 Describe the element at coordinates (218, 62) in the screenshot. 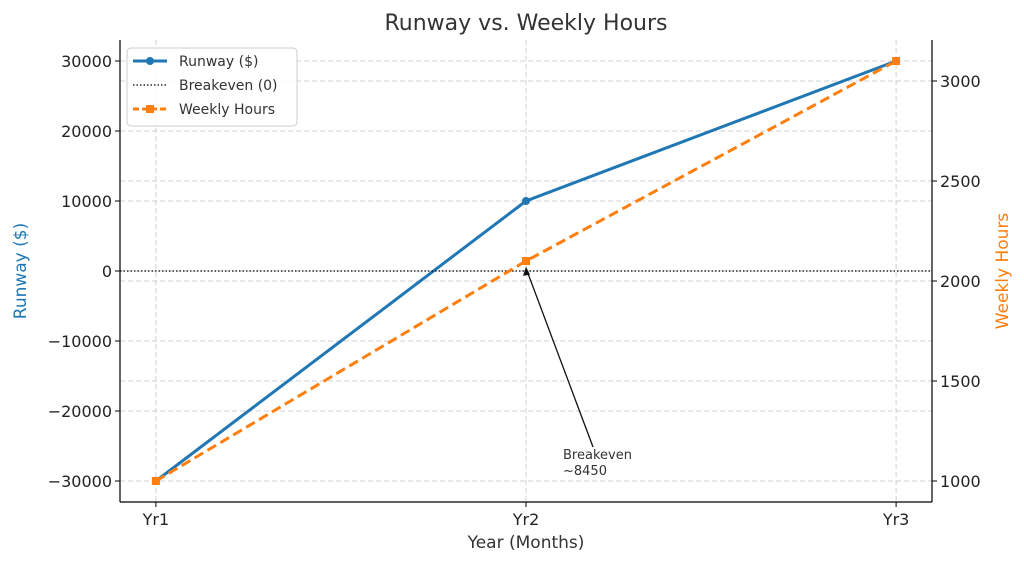

I see `legend-label: Runway ($)` at that location.